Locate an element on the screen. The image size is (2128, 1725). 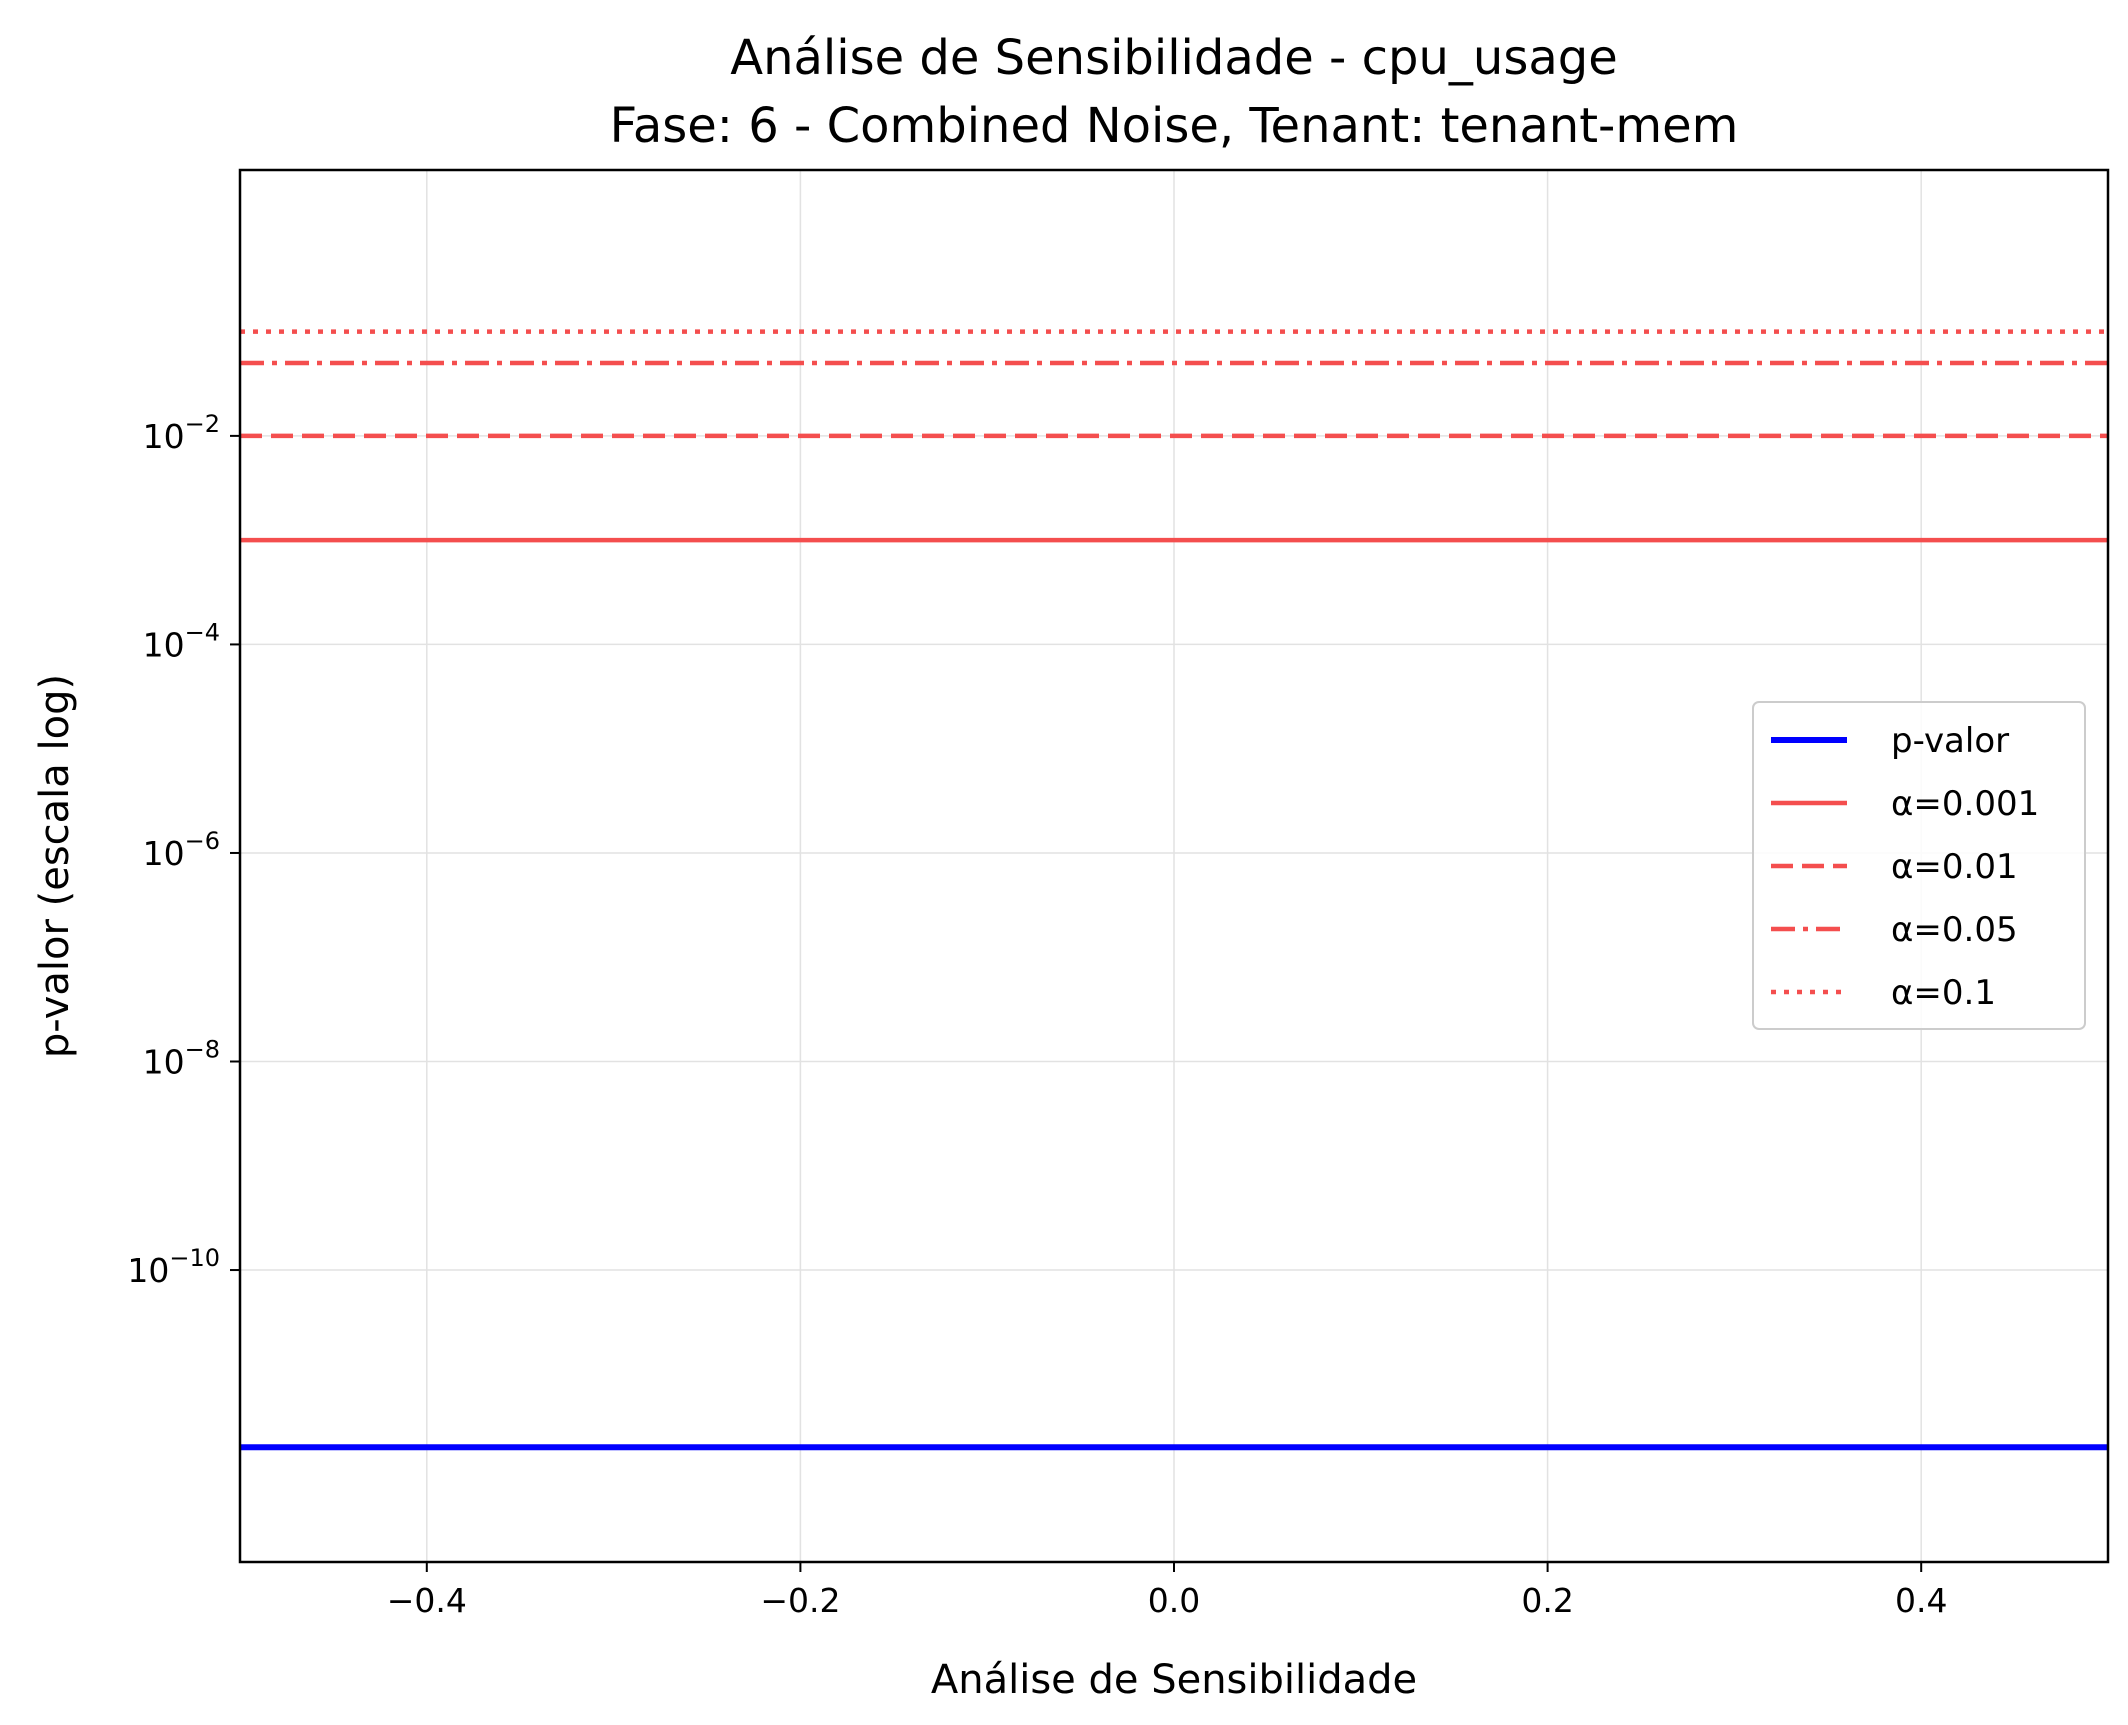
y-tick-label: 10⁻⁴ is located at coordinates (181, 641).